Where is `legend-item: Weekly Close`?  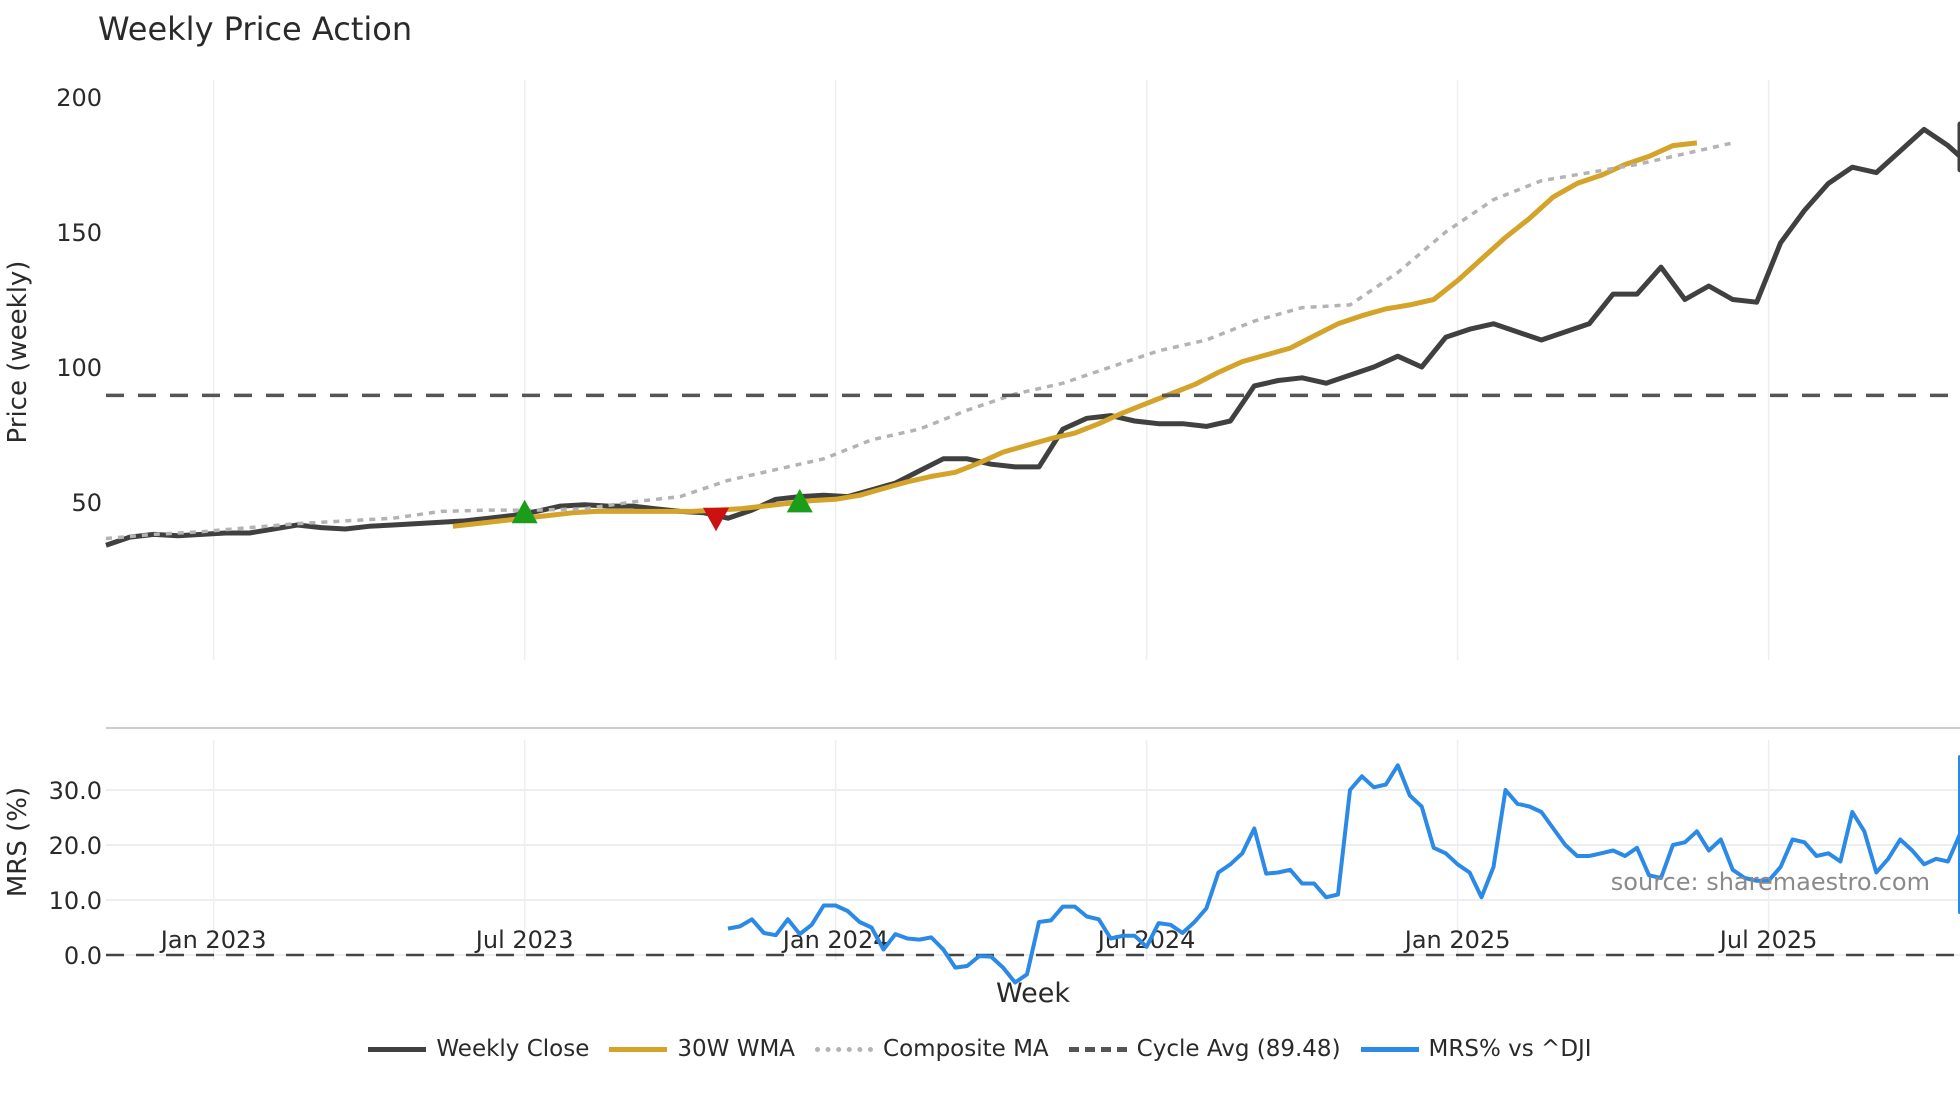
legend-item: Weekly Close is located at coordinates (478, 1049).